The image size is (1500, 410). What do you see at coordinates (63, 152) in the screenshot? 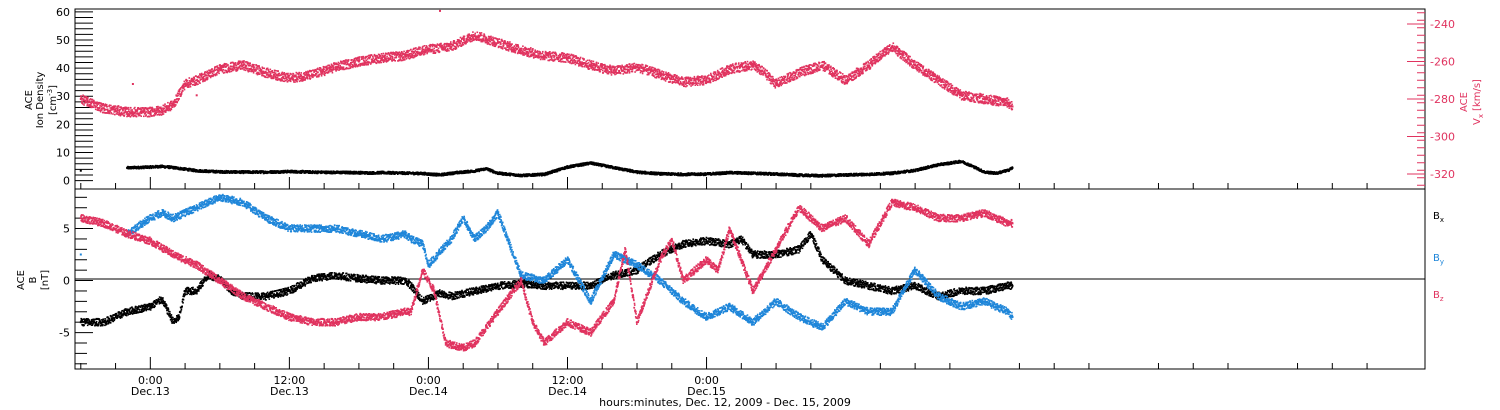
I see `top-ytick-label: 10` at bounding box center [63, 152].